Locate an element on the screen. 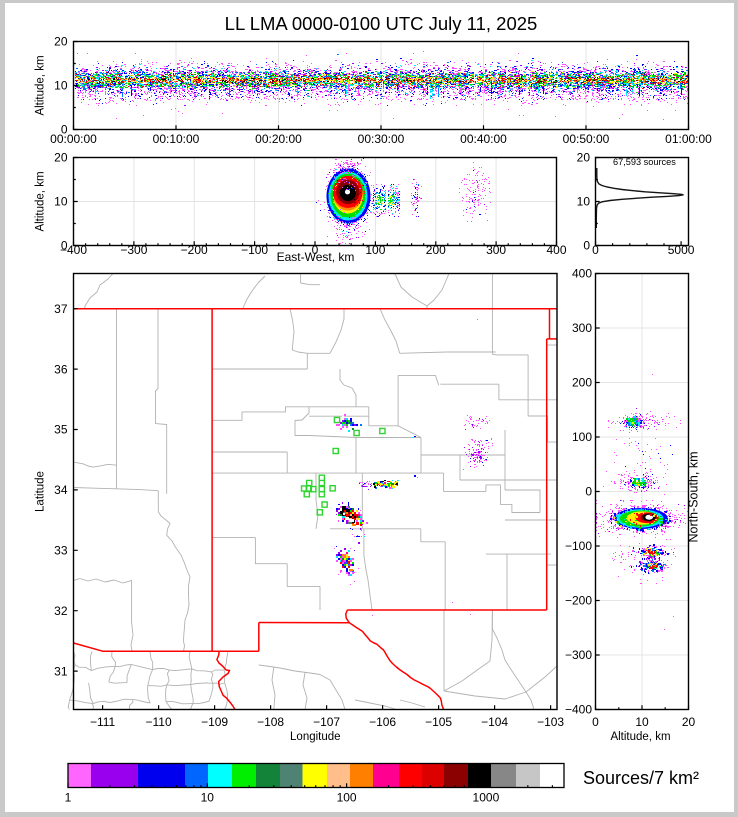 The image size is (738, 817). svg-text: 5000 is located at coordinates (681, 250).